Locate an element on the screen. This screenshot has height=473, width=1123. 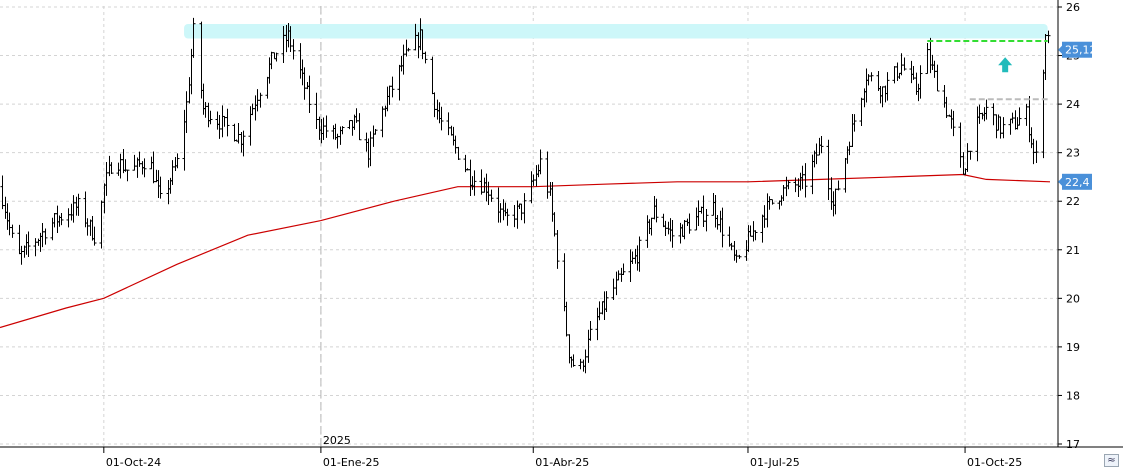
up-arrow-icon is located at coordinates (1005, 65).